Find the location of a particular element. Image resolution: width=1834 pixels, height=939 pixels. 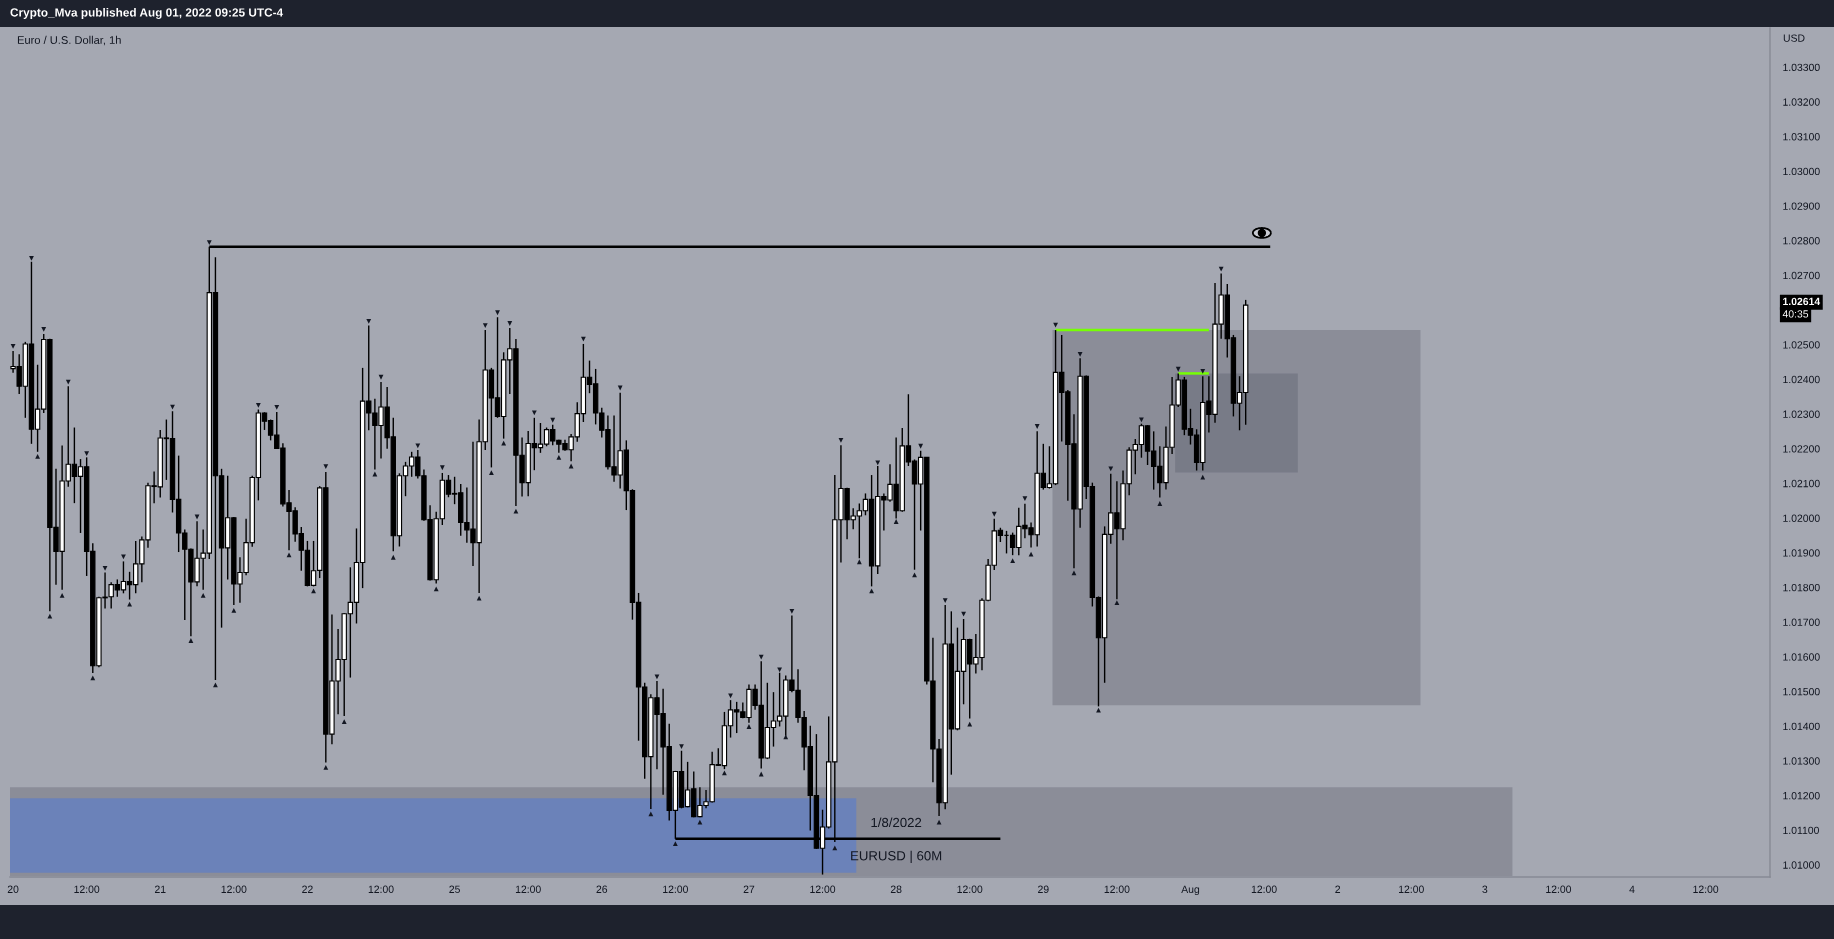

y-tick-label: 1.02300 is located at coordinates (1801, 414).